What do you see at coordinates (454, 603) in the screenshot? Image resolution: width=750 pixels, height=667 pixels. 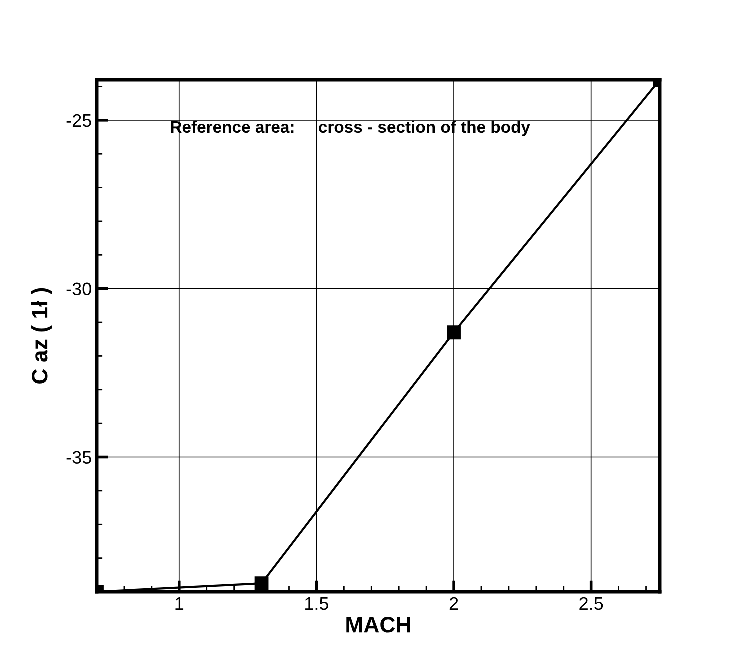 I see `x-tick-label: 2` at bounding box center [454, 603].